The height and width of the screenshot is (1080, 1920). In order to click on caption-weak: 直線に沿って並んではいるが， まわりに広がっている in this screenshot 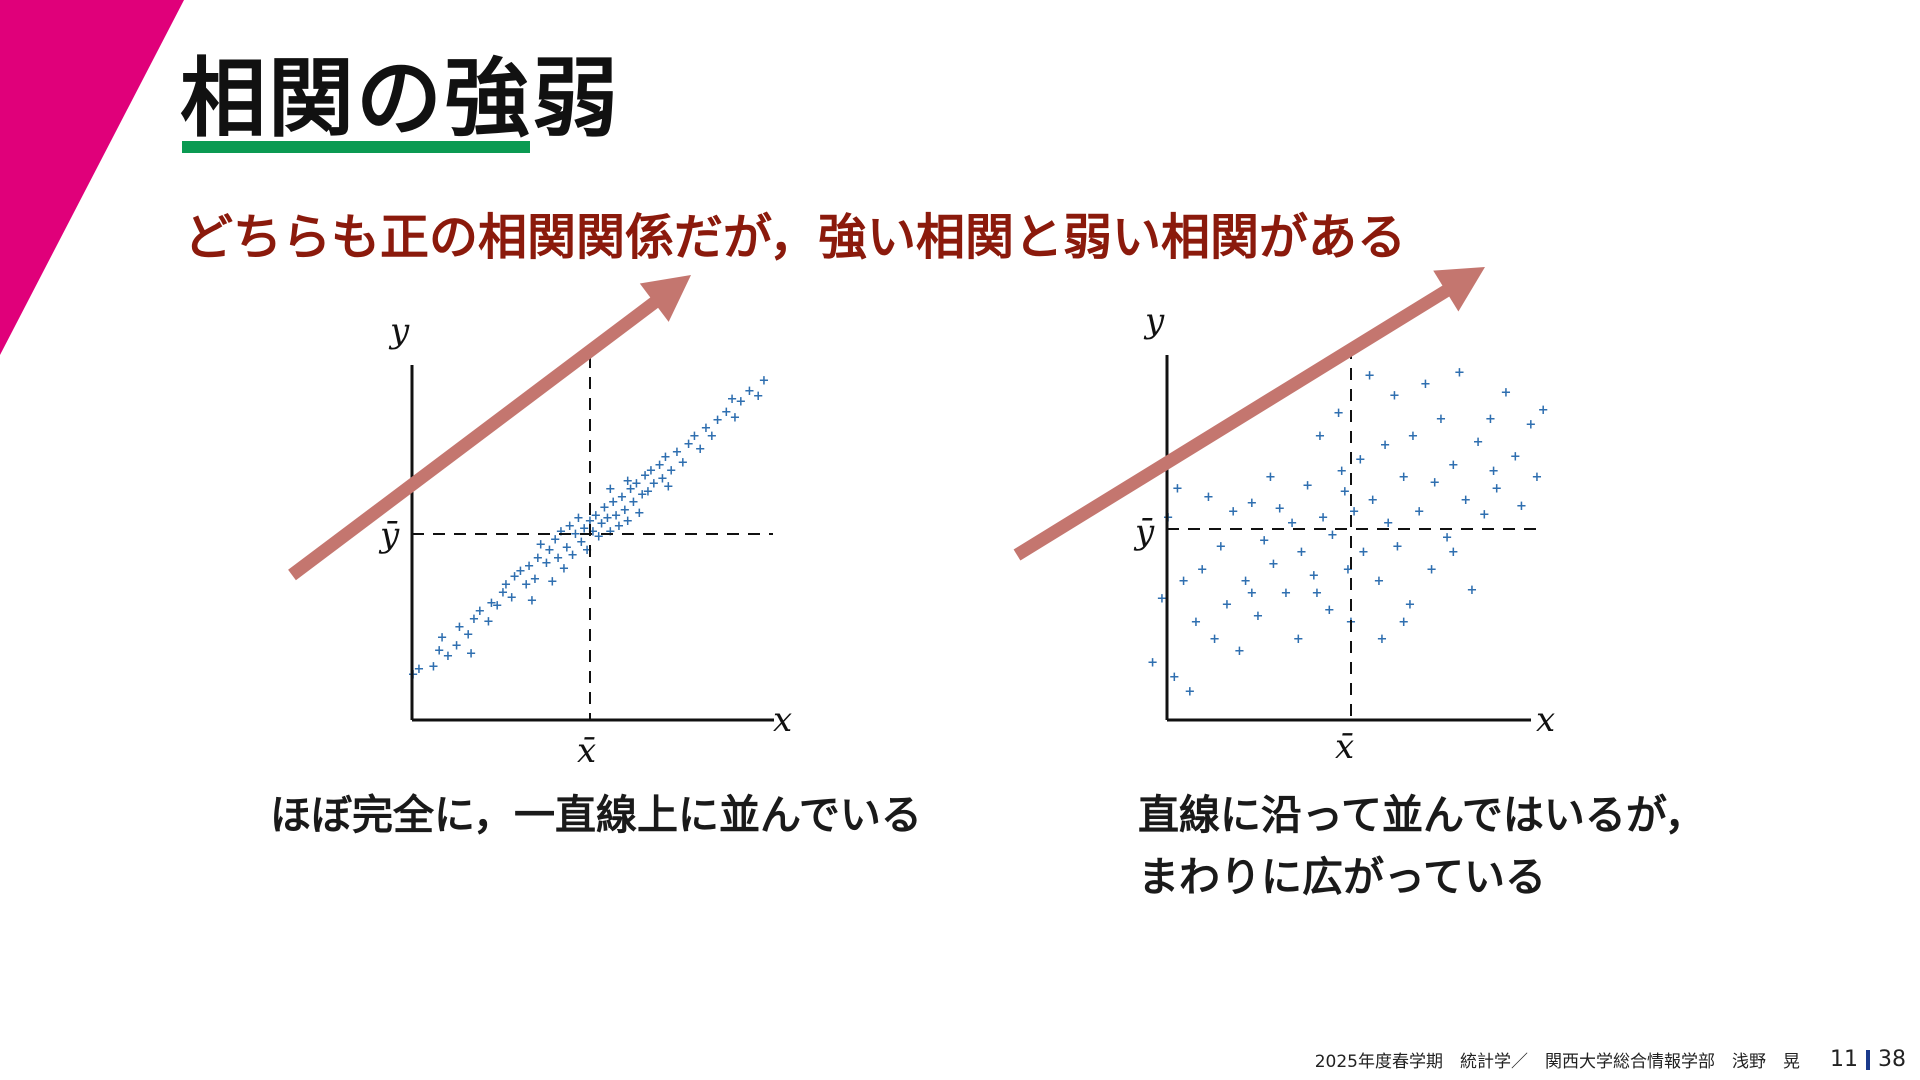, I will do `click(1421, 846)`.